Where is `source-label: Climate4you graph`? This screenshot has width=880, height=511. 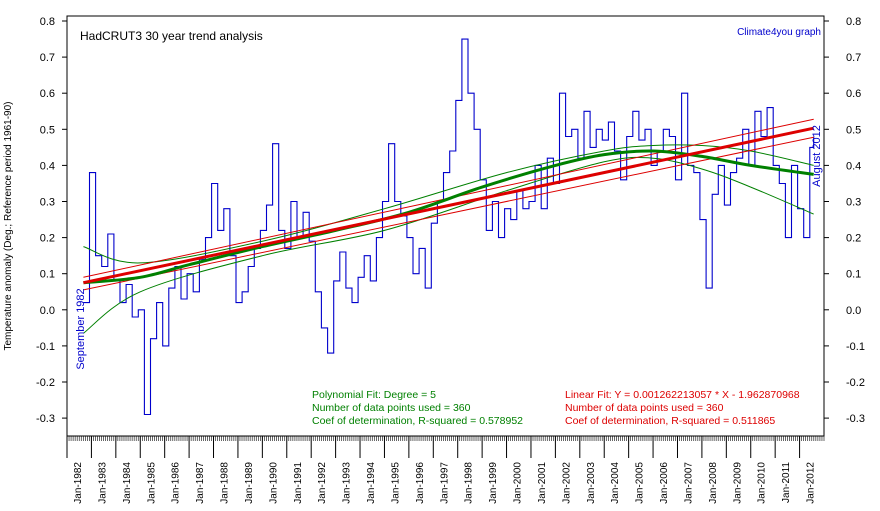
source-label: Climate4you graph is located at coordinates (779, 32).